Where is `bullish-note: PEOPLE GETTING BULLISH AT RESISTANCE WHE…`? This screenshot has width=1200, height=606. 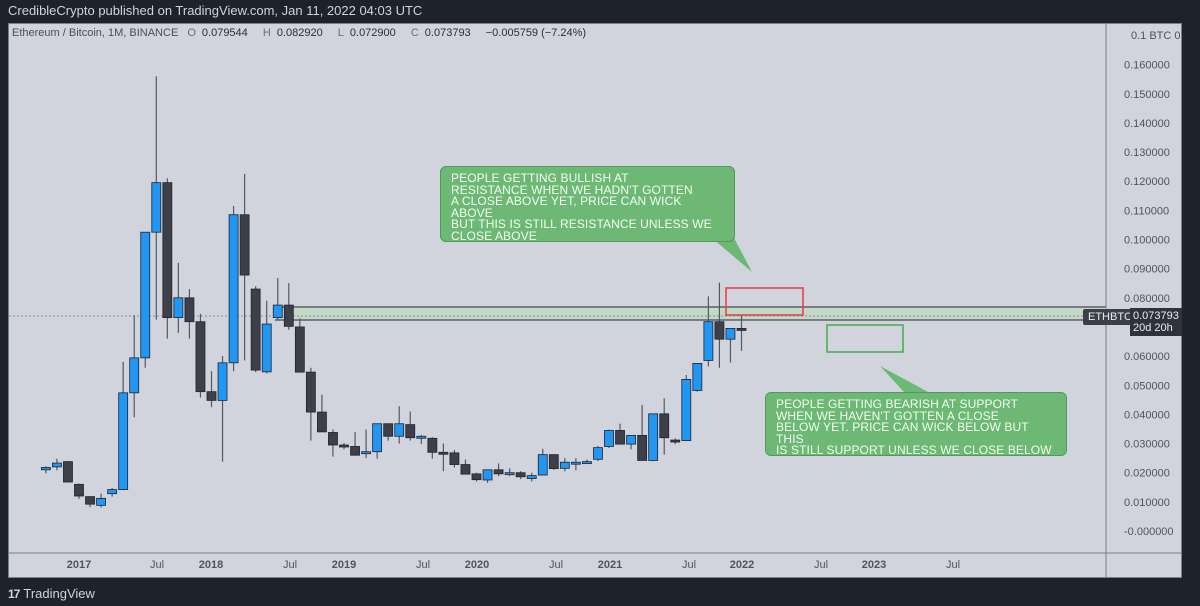 bullish-note: PEOPLE GETTING BULLISH AT RESISTANCE WHE… is located at coordinates (587, 204).